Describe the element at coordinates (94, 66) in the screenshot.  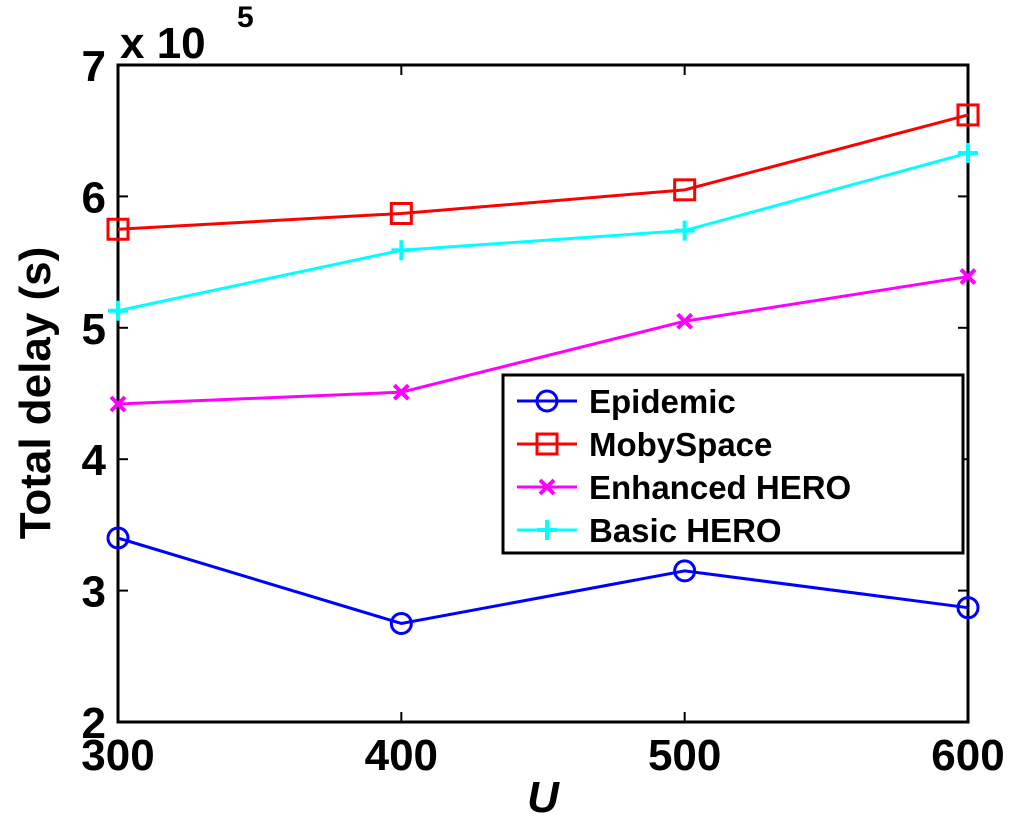
I see `y-tick-label: 7` at that location.